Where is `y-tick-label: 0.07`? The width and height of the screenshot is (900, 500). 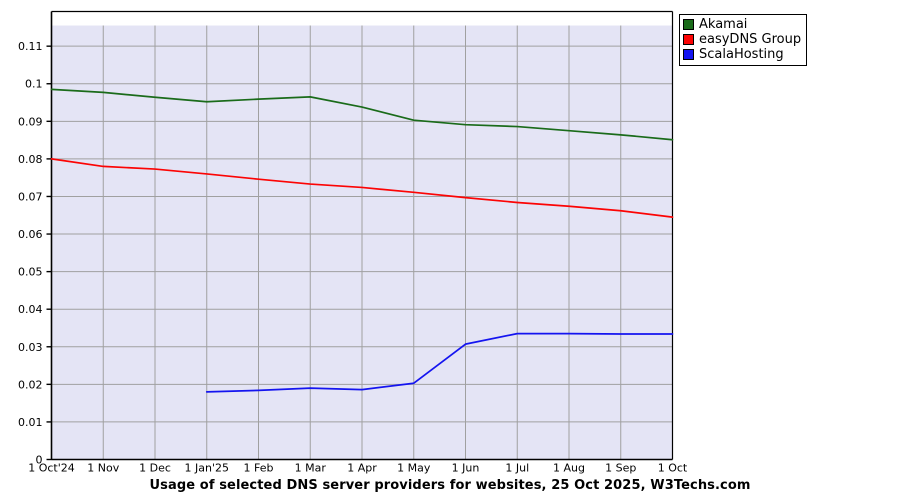
y-tick-label: 0.07 is located at coordinates (30, 196).